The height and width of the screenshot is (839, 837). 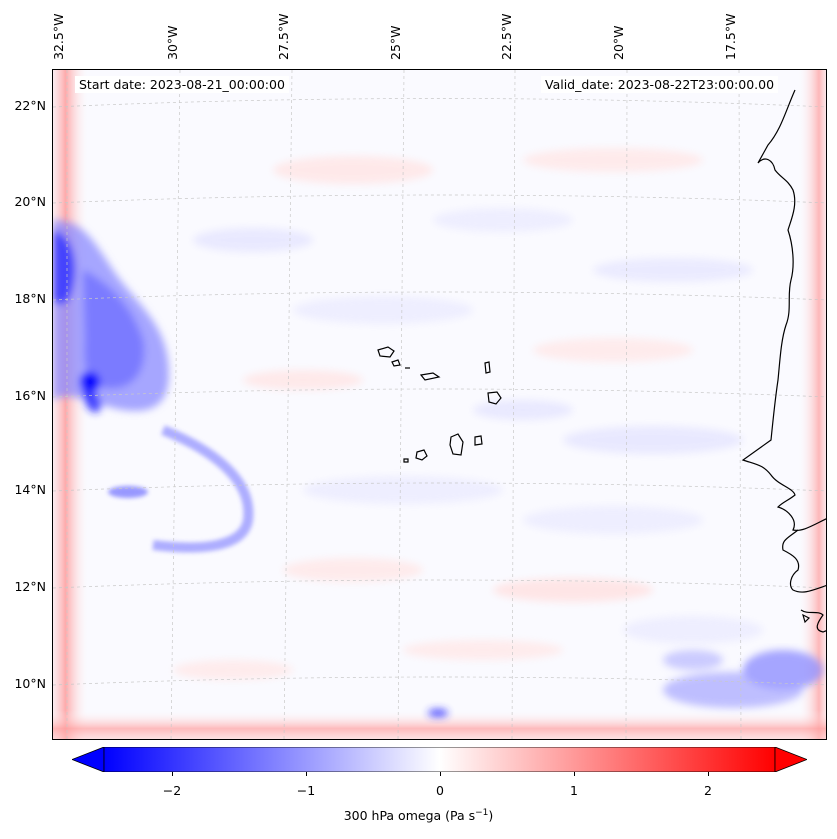 I want to click on colorbar-label: 300 hPa omega (Pa s−1), so click(x=418, y=815).